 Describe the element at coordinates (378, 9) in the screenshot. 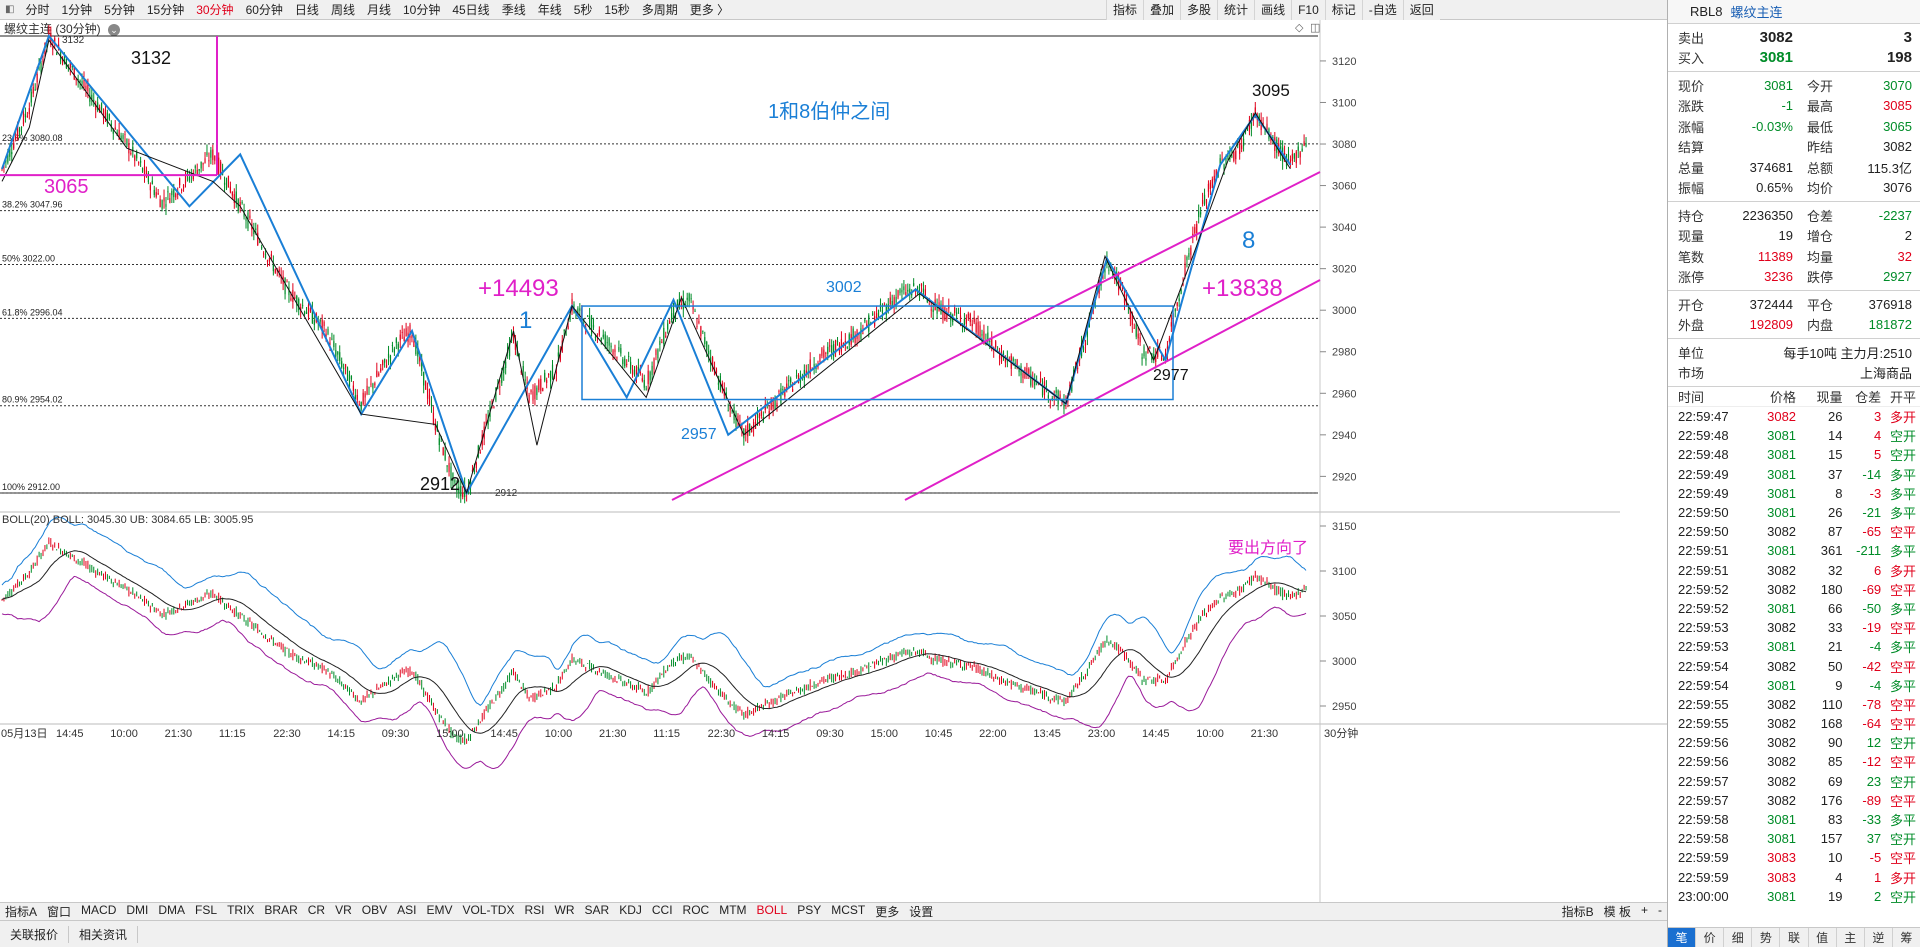

I see `period-tab: 月线` at that location.